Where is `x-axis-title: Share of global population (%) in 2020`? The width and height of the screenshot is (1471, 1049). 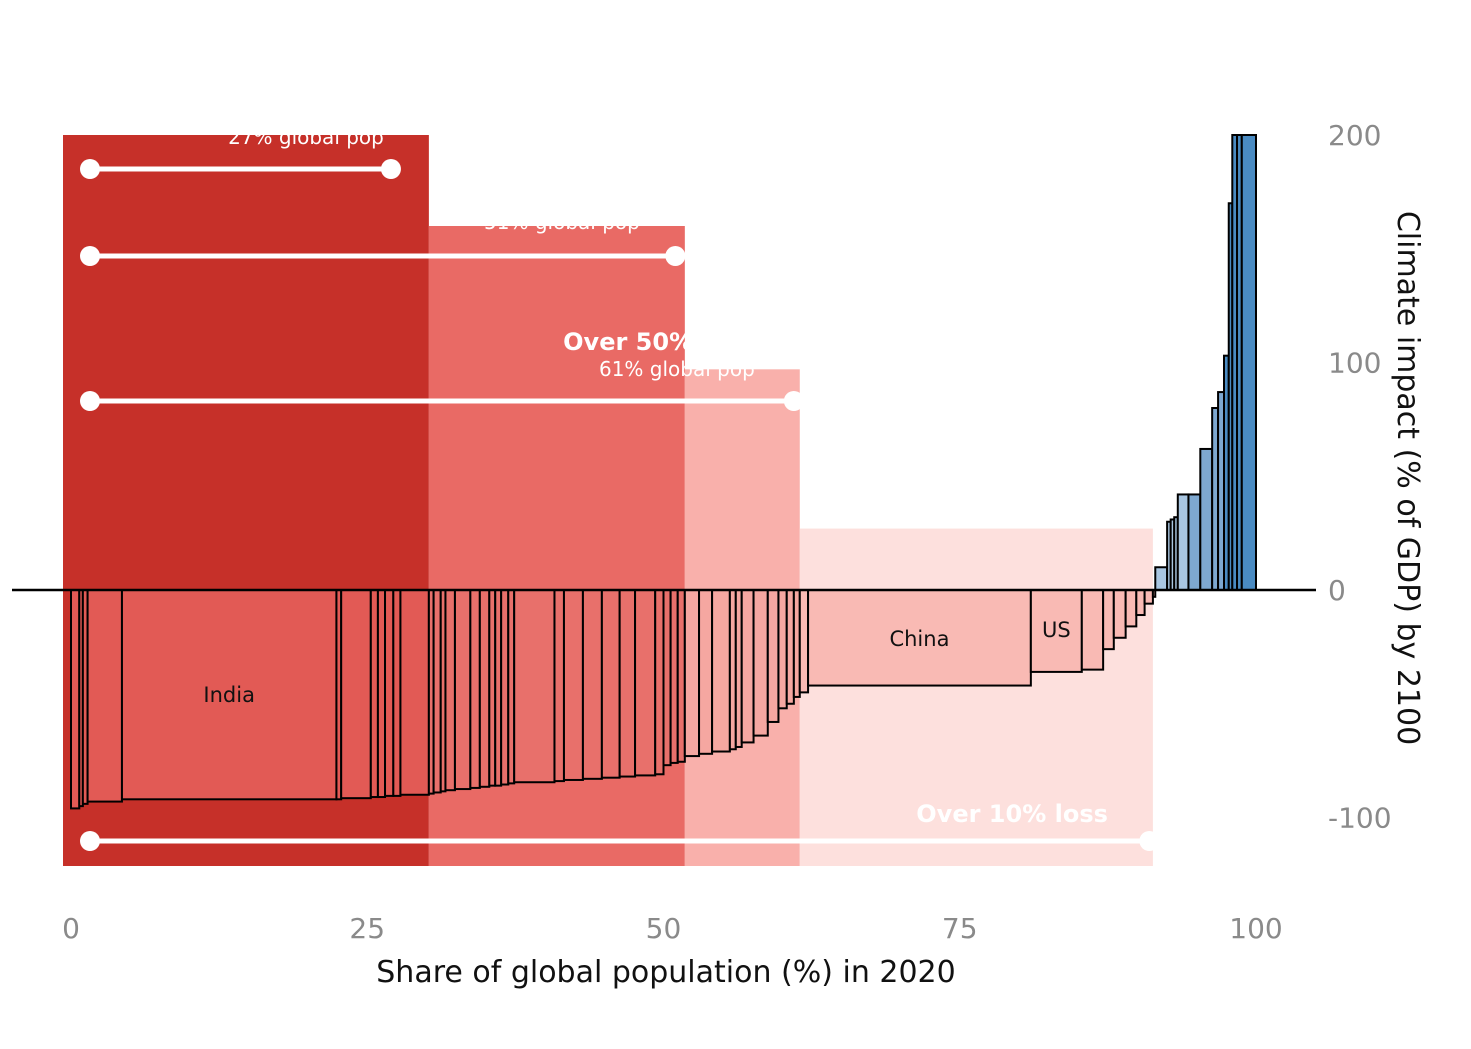 x-axis-title: Share of global population (%) in 2020 is located at coordinates (665, 972).